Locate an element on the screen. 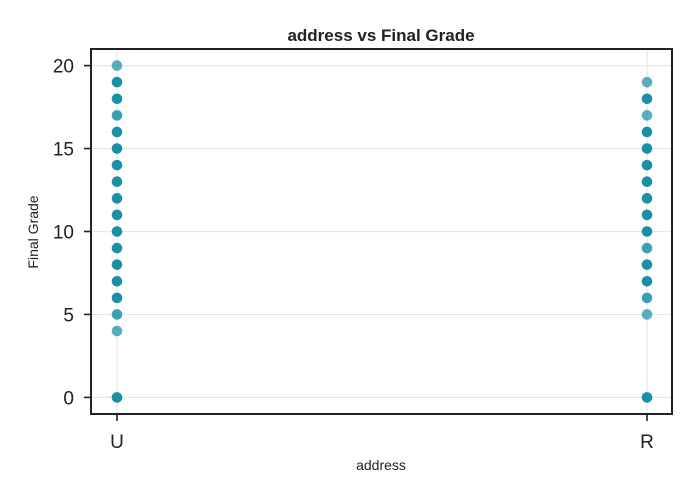  y-tick-label: 15 is located at coordinates (63, 150).